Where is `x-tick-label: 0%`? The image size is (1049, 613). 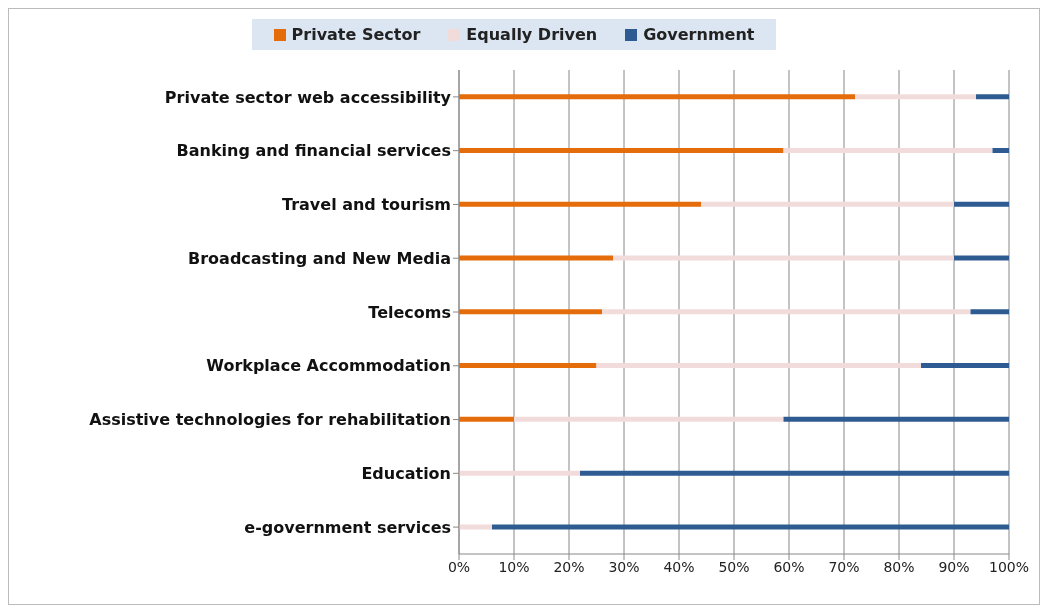
x-tick-label: 0% is located at coordinates (459, 566).